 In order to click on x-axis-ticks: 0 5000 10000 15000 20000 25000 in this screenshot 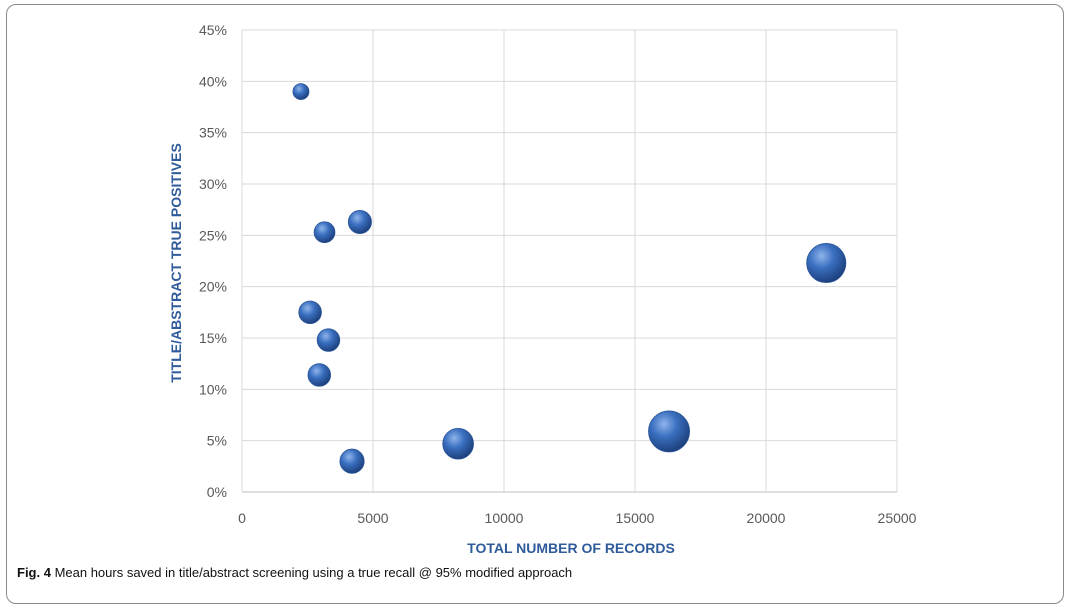, I will do `click(577, 518)`.